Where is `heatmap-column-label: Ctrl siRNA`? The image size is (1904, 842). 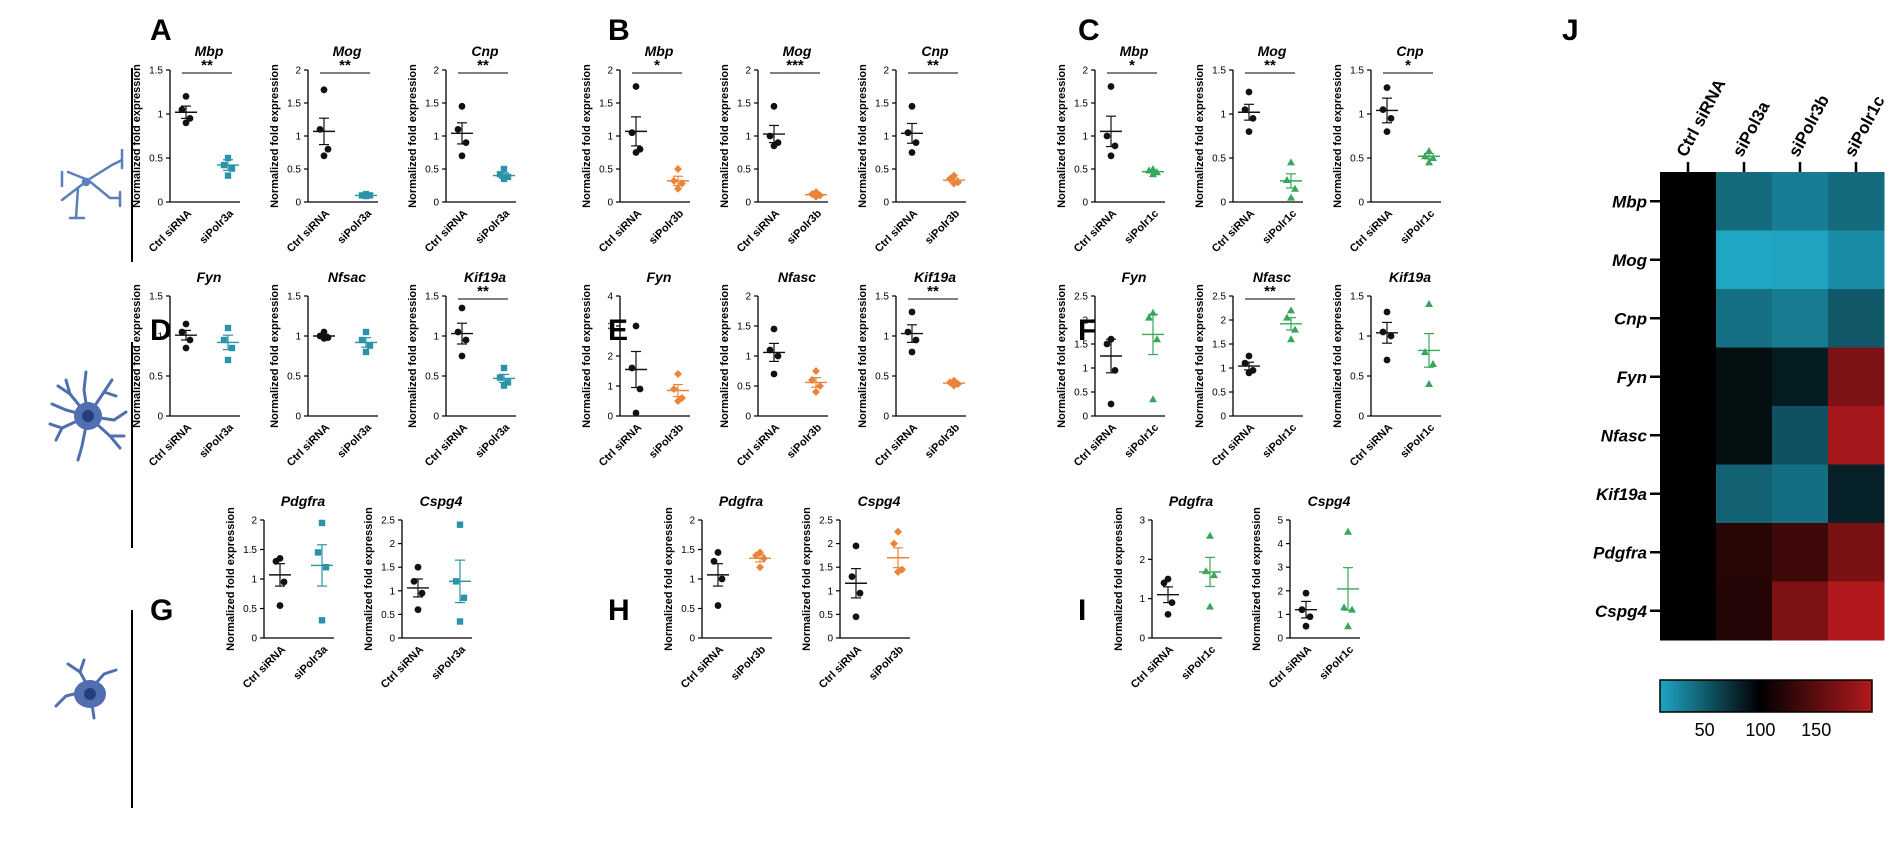 heatmap-column-label: Ctrl siRNA is located at coordinates (1701, 118).